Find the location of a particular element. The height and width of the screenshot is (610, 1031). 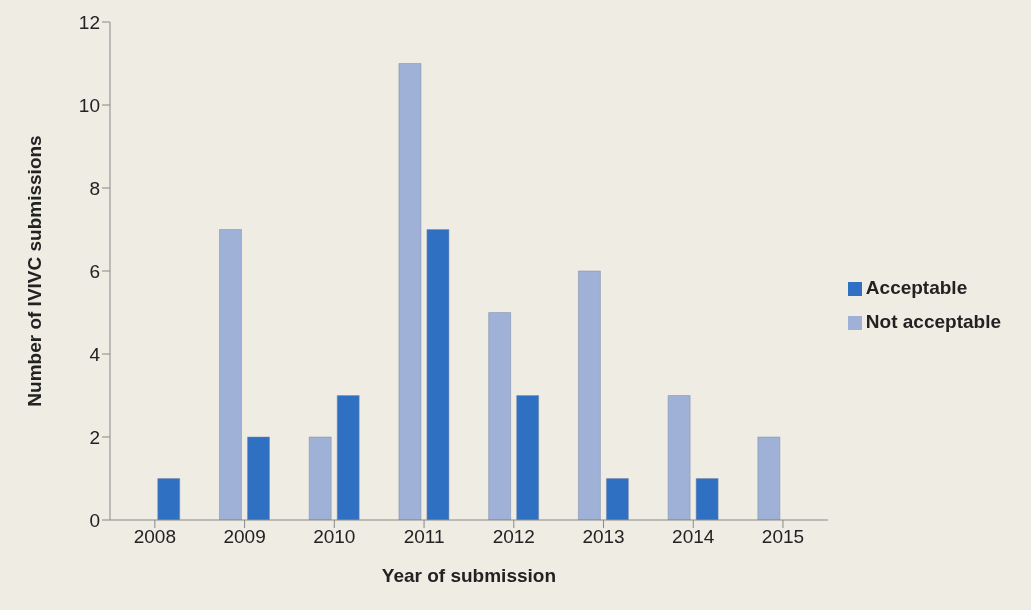

y-tick-label: 12 is located at coordinates (89, 22).